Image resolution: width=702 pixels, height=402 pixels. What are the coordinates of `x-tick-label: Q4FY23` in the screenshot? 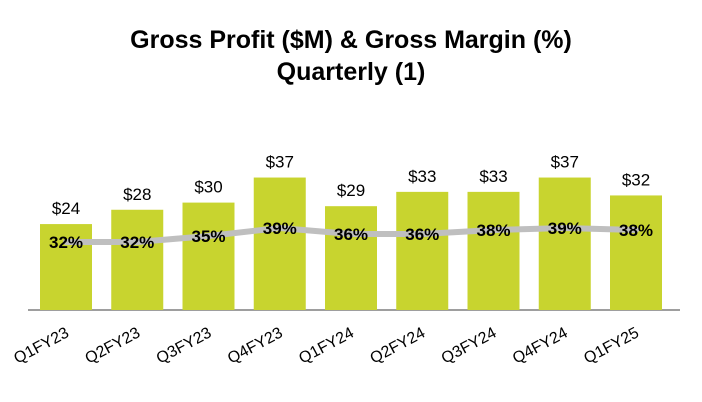 It's located at (255, 345).